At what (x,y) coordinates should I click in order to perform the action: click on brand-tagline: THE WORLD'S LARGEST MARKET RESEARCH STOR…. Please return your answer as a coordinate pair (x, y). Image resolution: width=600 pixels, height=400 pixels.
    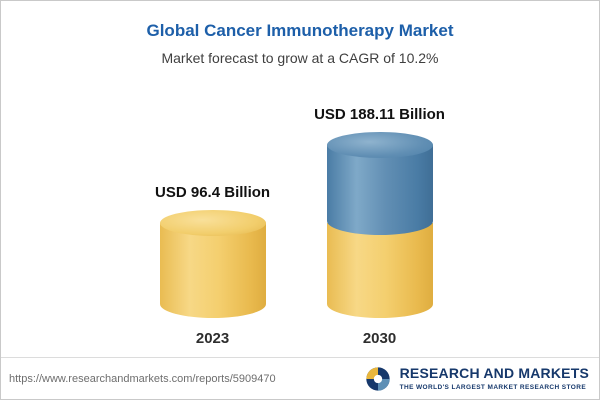
    Looking at the image, I should click on (493, 387).